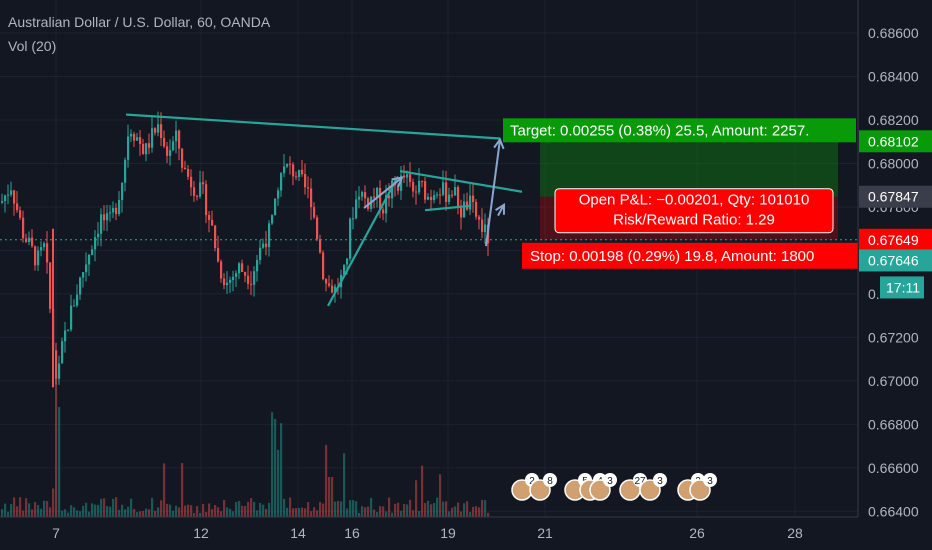  What do you see at coordinates (397, 182) in the screenshot?
I see `arrow-1-head` at bounding box center [397, 182].